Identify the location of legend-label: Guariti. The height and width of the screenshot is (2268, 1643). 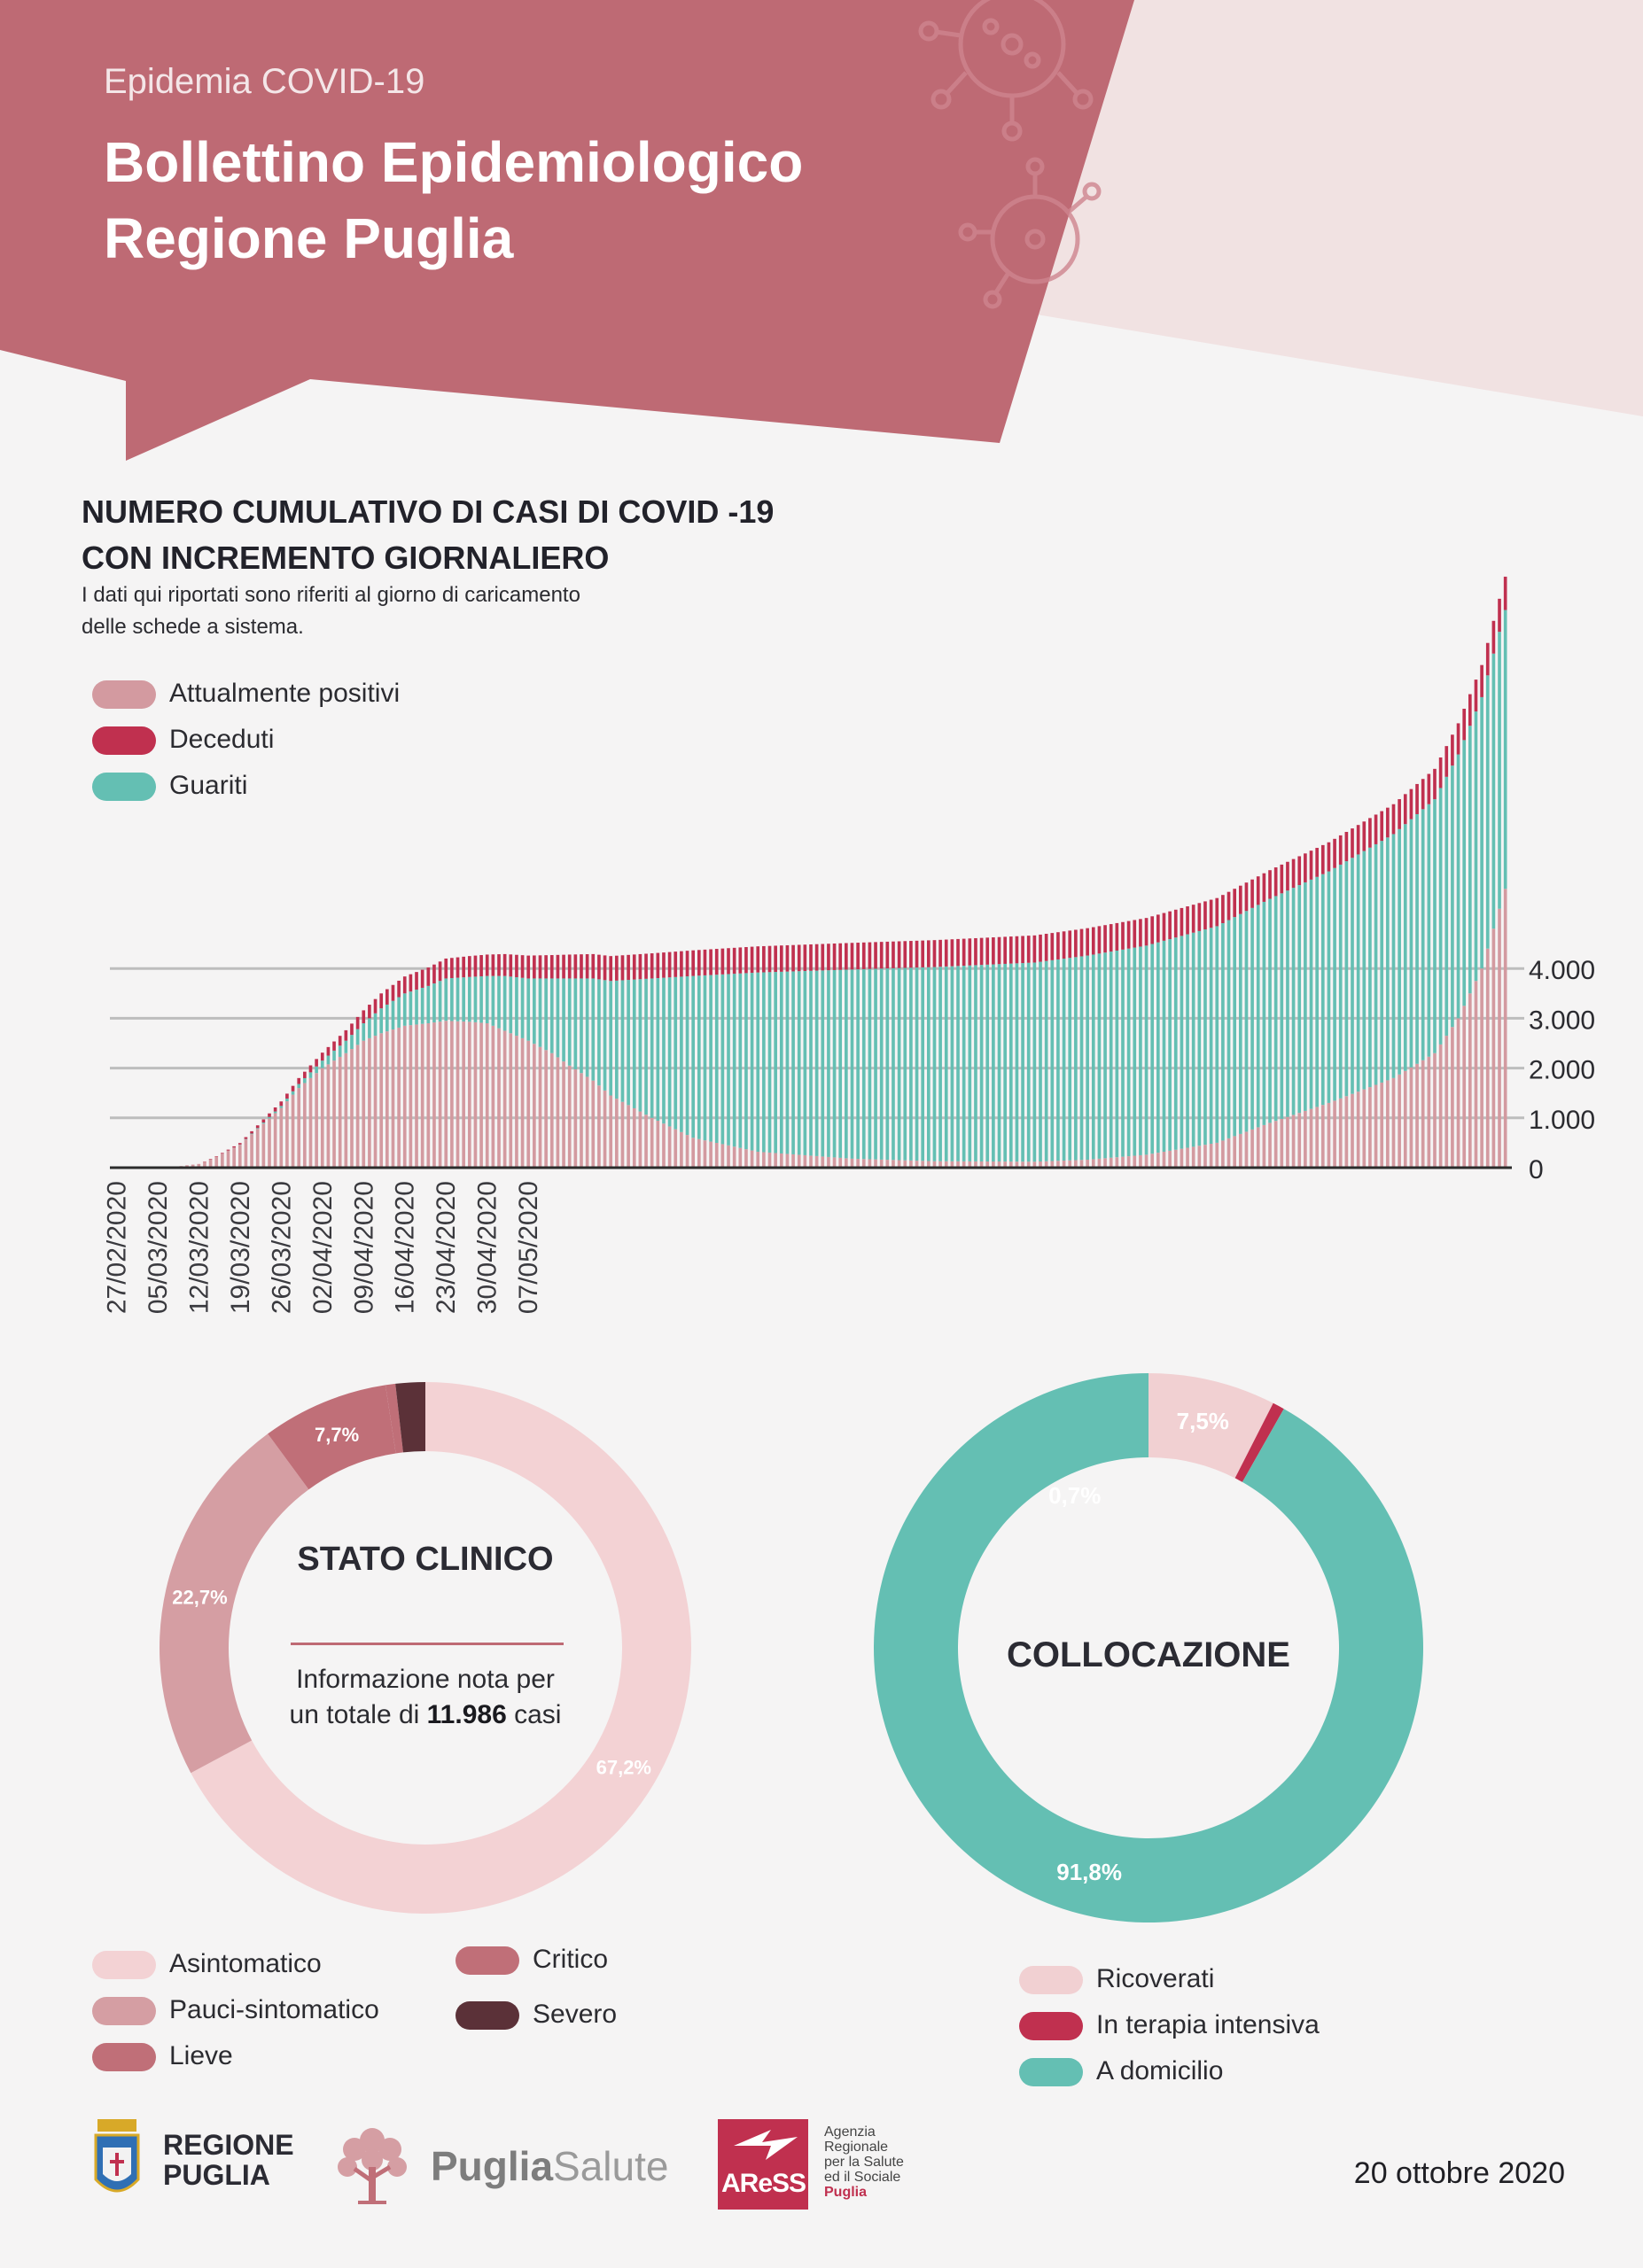
(208, 785).